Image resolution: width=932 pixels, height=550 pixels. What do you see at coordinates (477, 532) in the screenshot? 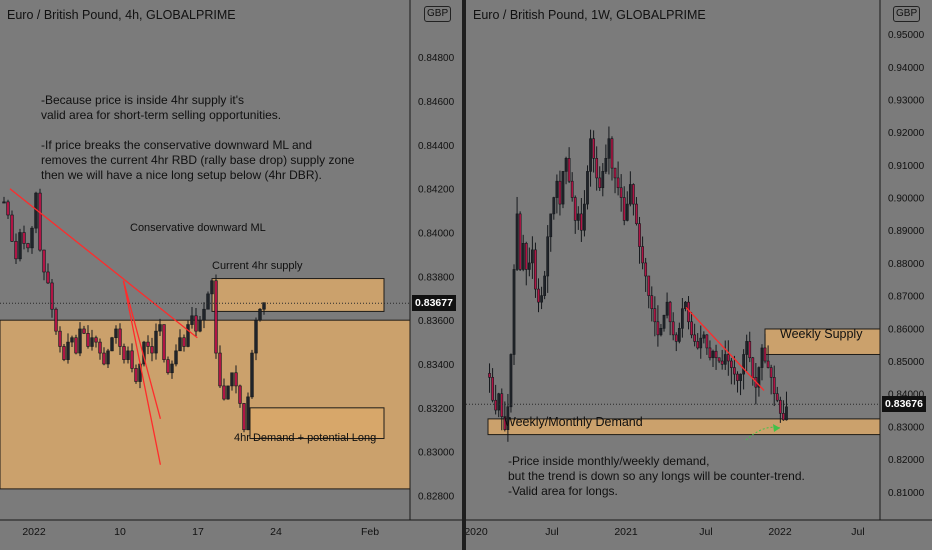
I see `x-tick-label: 2020` at bounding box center [477, 532].